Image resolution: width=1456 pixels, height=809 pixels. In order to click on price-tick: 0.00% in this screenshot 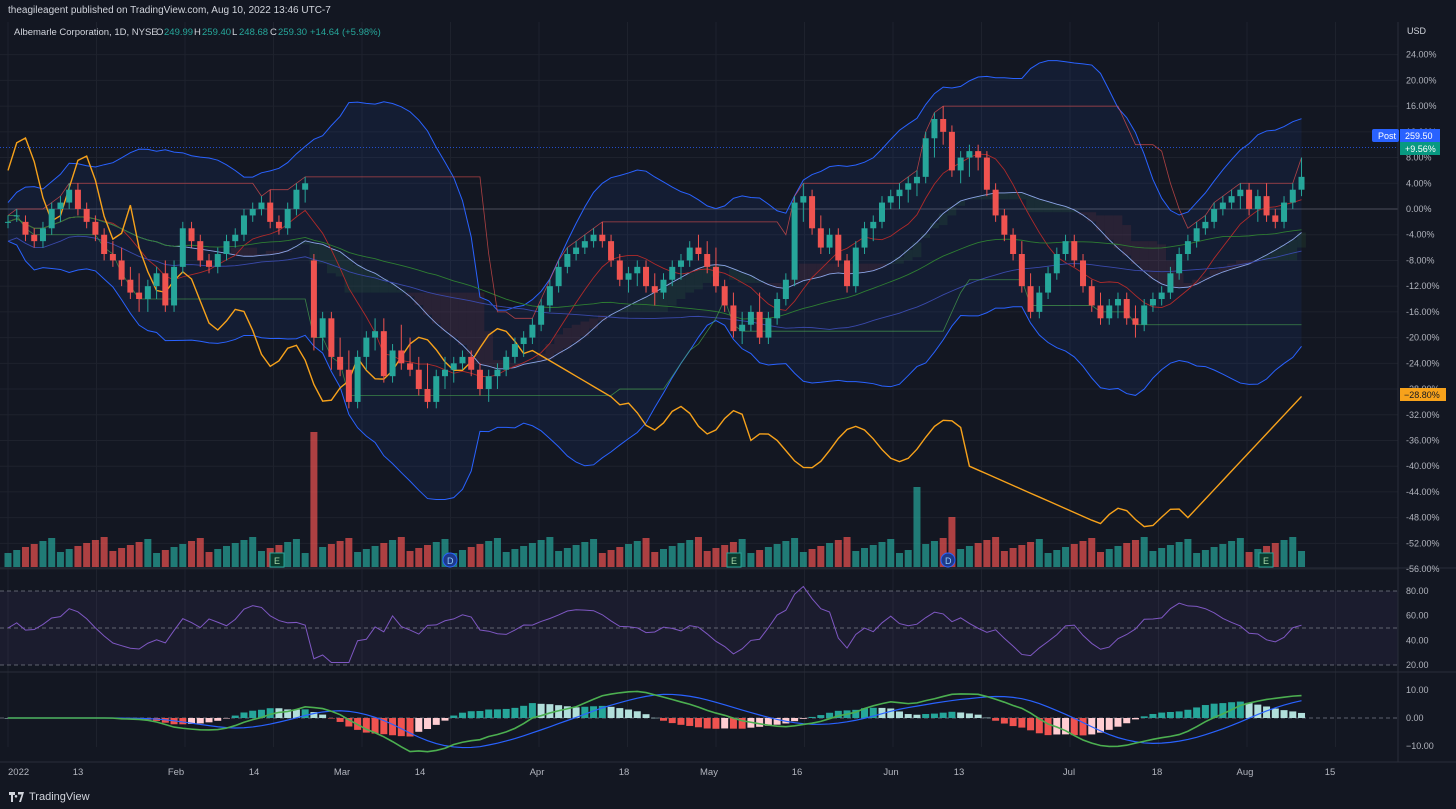, I will do `click(1419, 209)`.